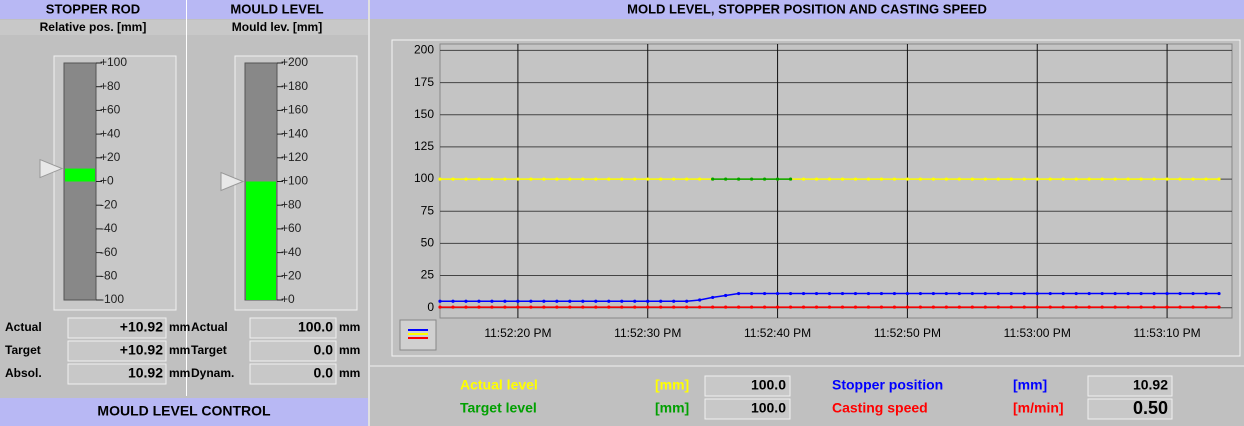 The width and height of the screenshot is (1244, 426). Describe the element at coordinates (1150, 385) in the screenshot. I see `status-value: 10.92` at that location.